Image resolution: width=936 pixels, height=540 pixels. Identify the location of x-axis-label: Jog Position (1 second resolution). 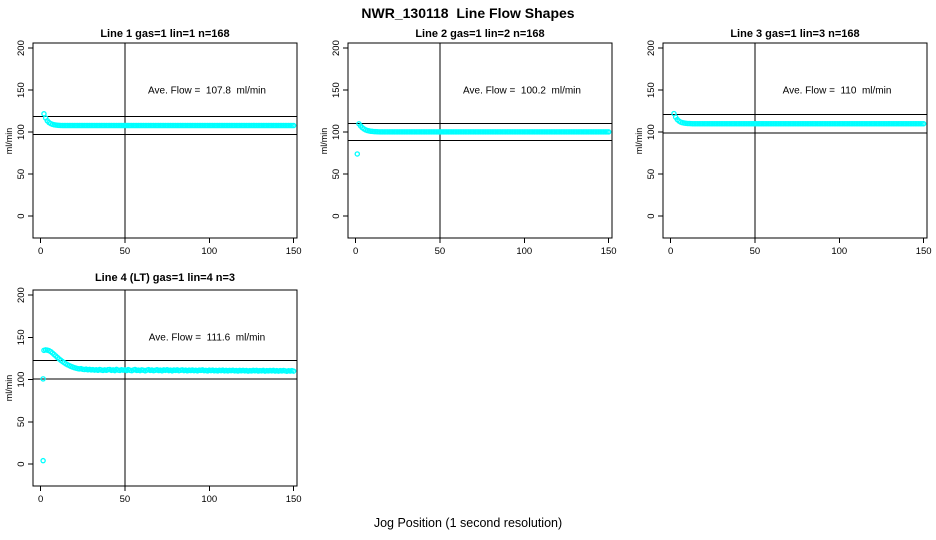
(468, 523).